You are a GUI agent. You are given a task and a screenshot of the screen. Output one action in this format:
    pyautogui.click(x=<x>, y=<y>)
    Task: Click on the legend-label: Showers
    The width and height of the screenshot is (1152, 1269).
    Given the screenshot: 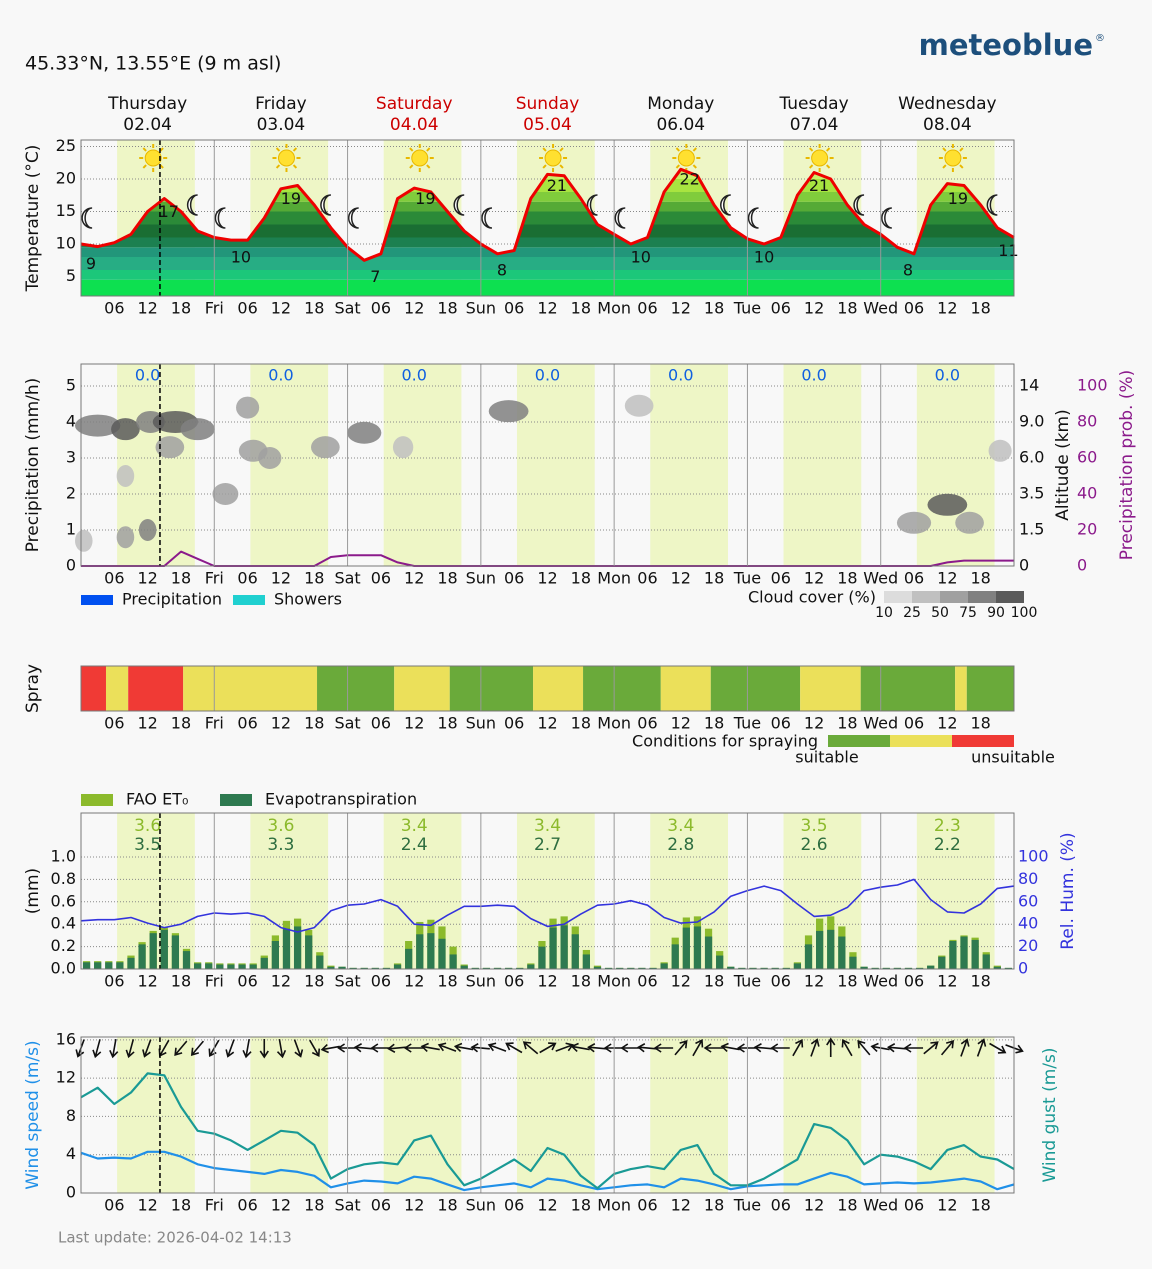 What is the action you would take?
    pyautogui.click(x=308, y=599)
    